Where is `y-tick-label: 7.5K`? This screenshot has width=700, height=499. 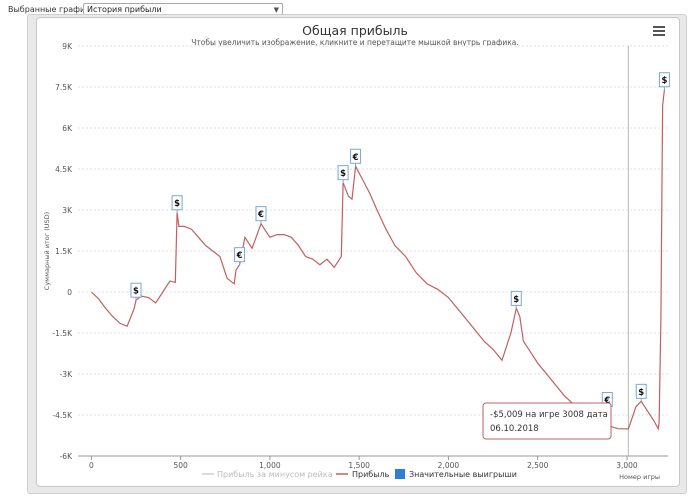 y-tick-label: 7.5K is located at coordinates (64, 87).